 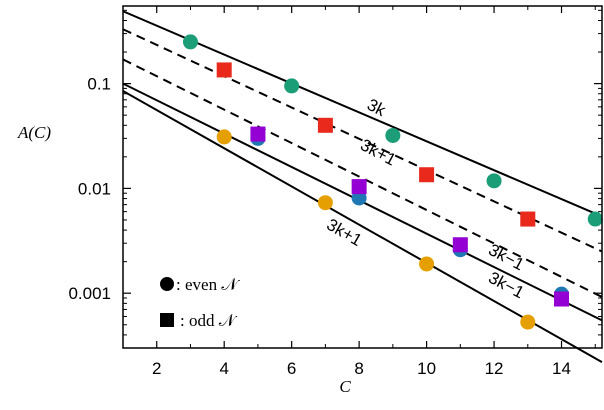 What do you see at coordinates (426, 368) in the screenshot?
I see `x-tick-label: 10` at bounding box center [426, 368].